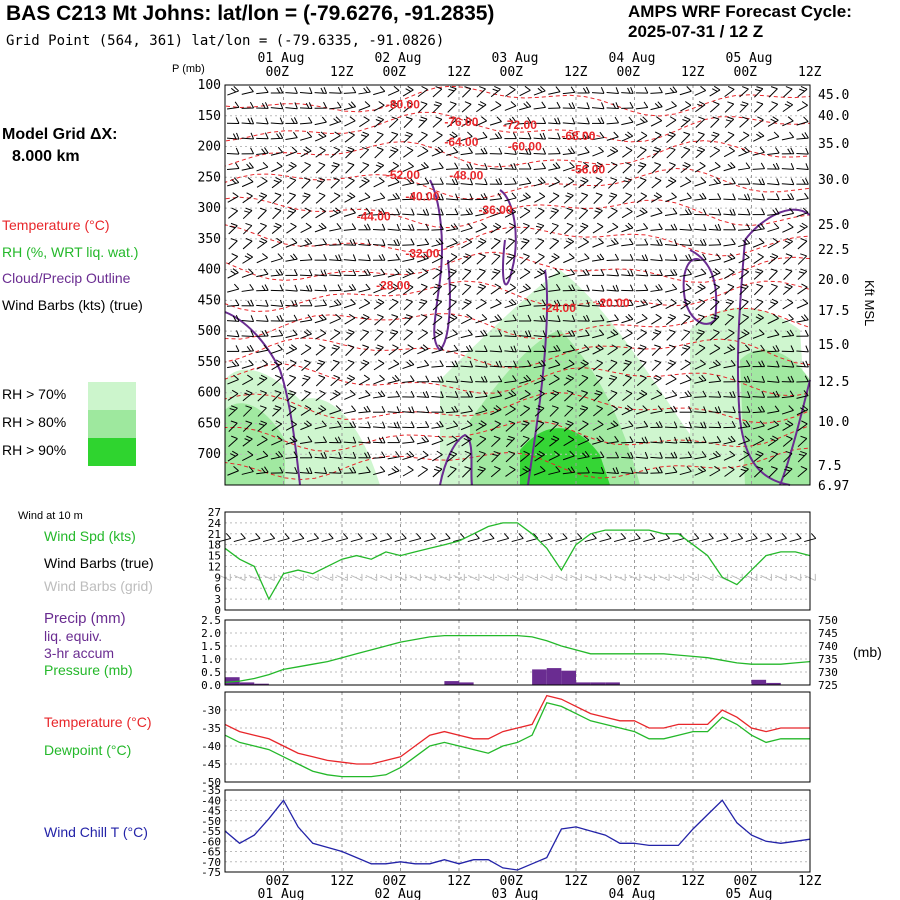 The height and width of the screenshot is (900, 900). I want to click on legend-rh70: RH > 70%, so click(34, 394).